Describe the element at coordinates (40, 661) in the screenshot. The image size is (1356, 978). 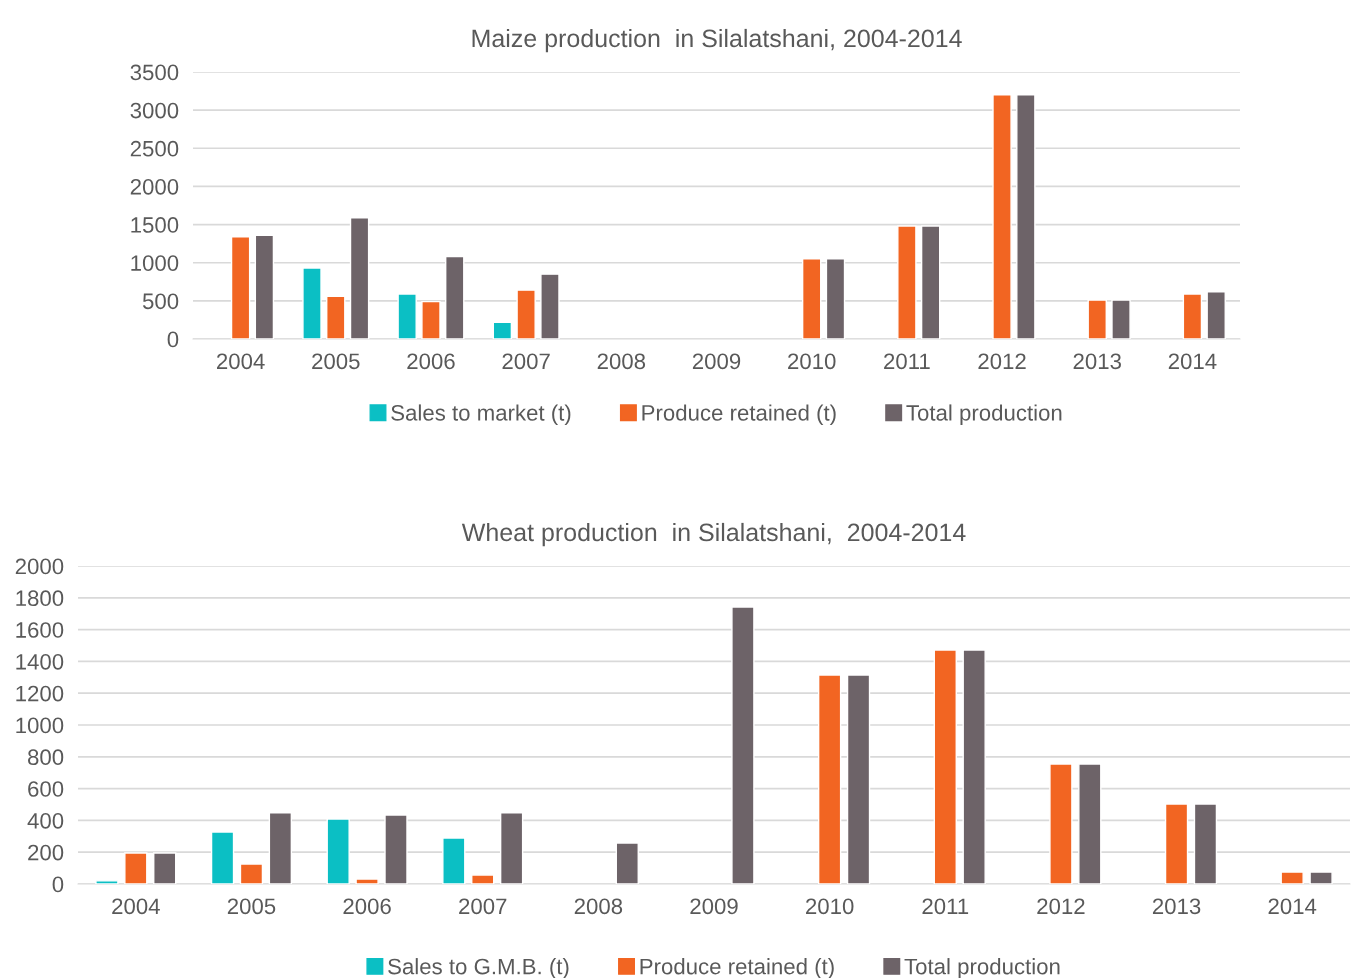
I see `y-tick-label: 1400` at that location.